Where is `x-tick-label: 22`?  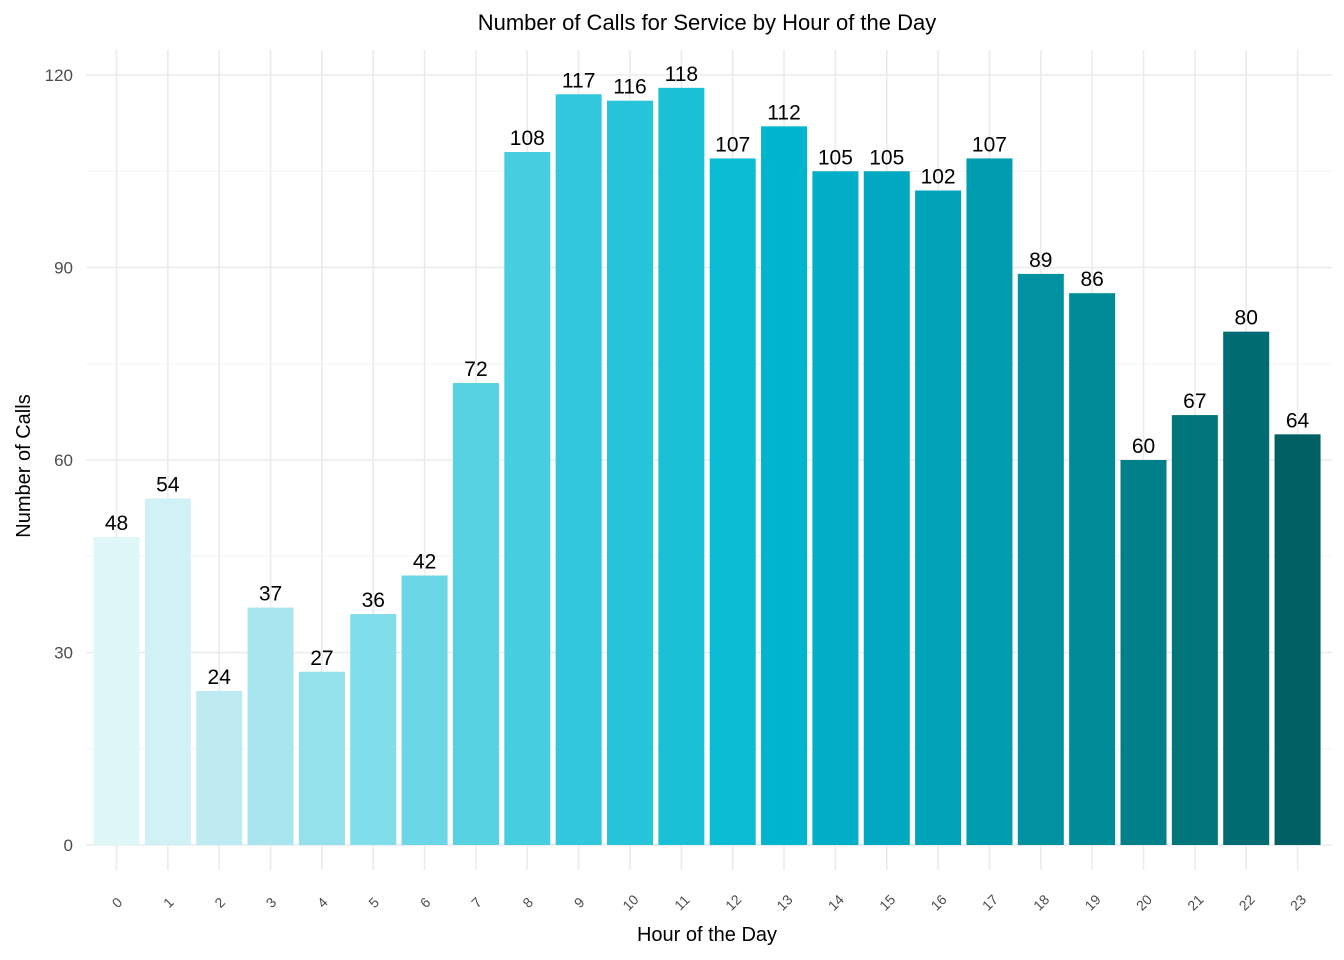
x-tick-label: 22 is located at coordinates (1246, 902).